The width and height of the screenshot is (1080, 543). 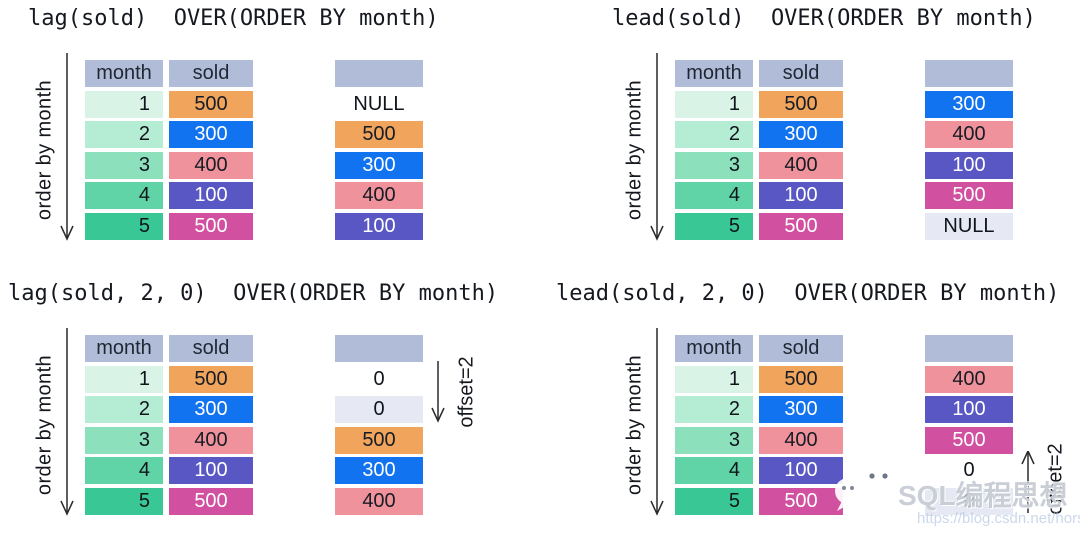 What do you see at coordinates (969, 425) in the screenshot?
I see `result-column: 400 100 500 0 0` at bounding box center [969, 425].